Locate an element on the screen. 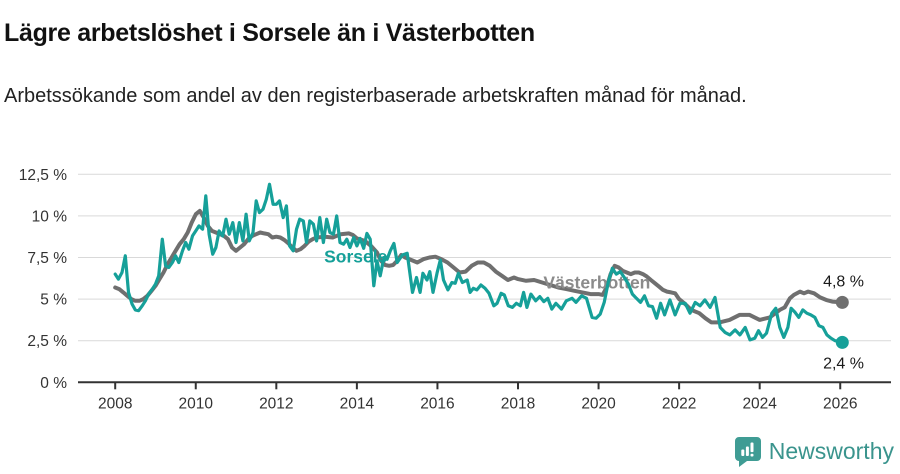  x-axis-tick-label: 2014 is located at coordinates (357, 403).